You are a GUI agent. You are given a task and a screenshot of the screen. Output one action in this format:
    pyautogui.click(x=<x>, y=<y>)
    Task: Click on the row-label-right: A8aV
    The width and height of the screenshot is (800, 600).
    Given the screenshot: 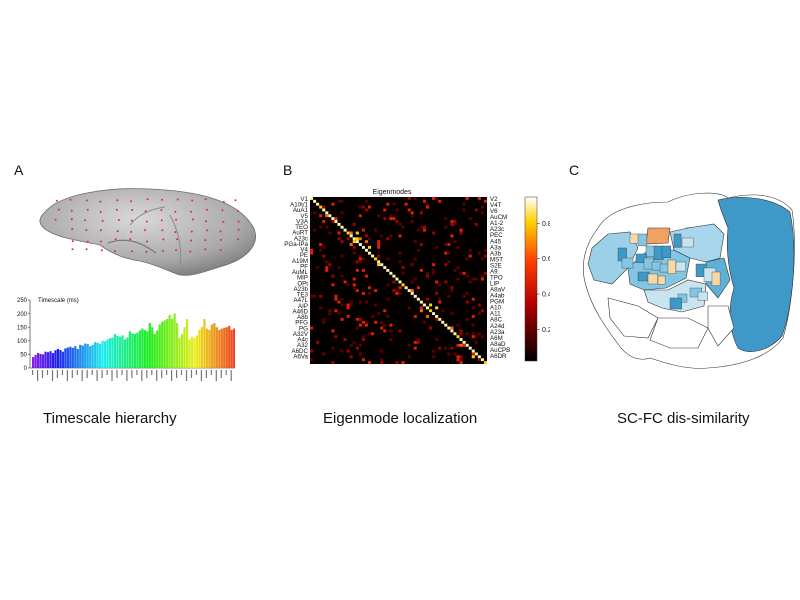 What is the action you would take?
    pyautogui.click(x=498, y=290)
    